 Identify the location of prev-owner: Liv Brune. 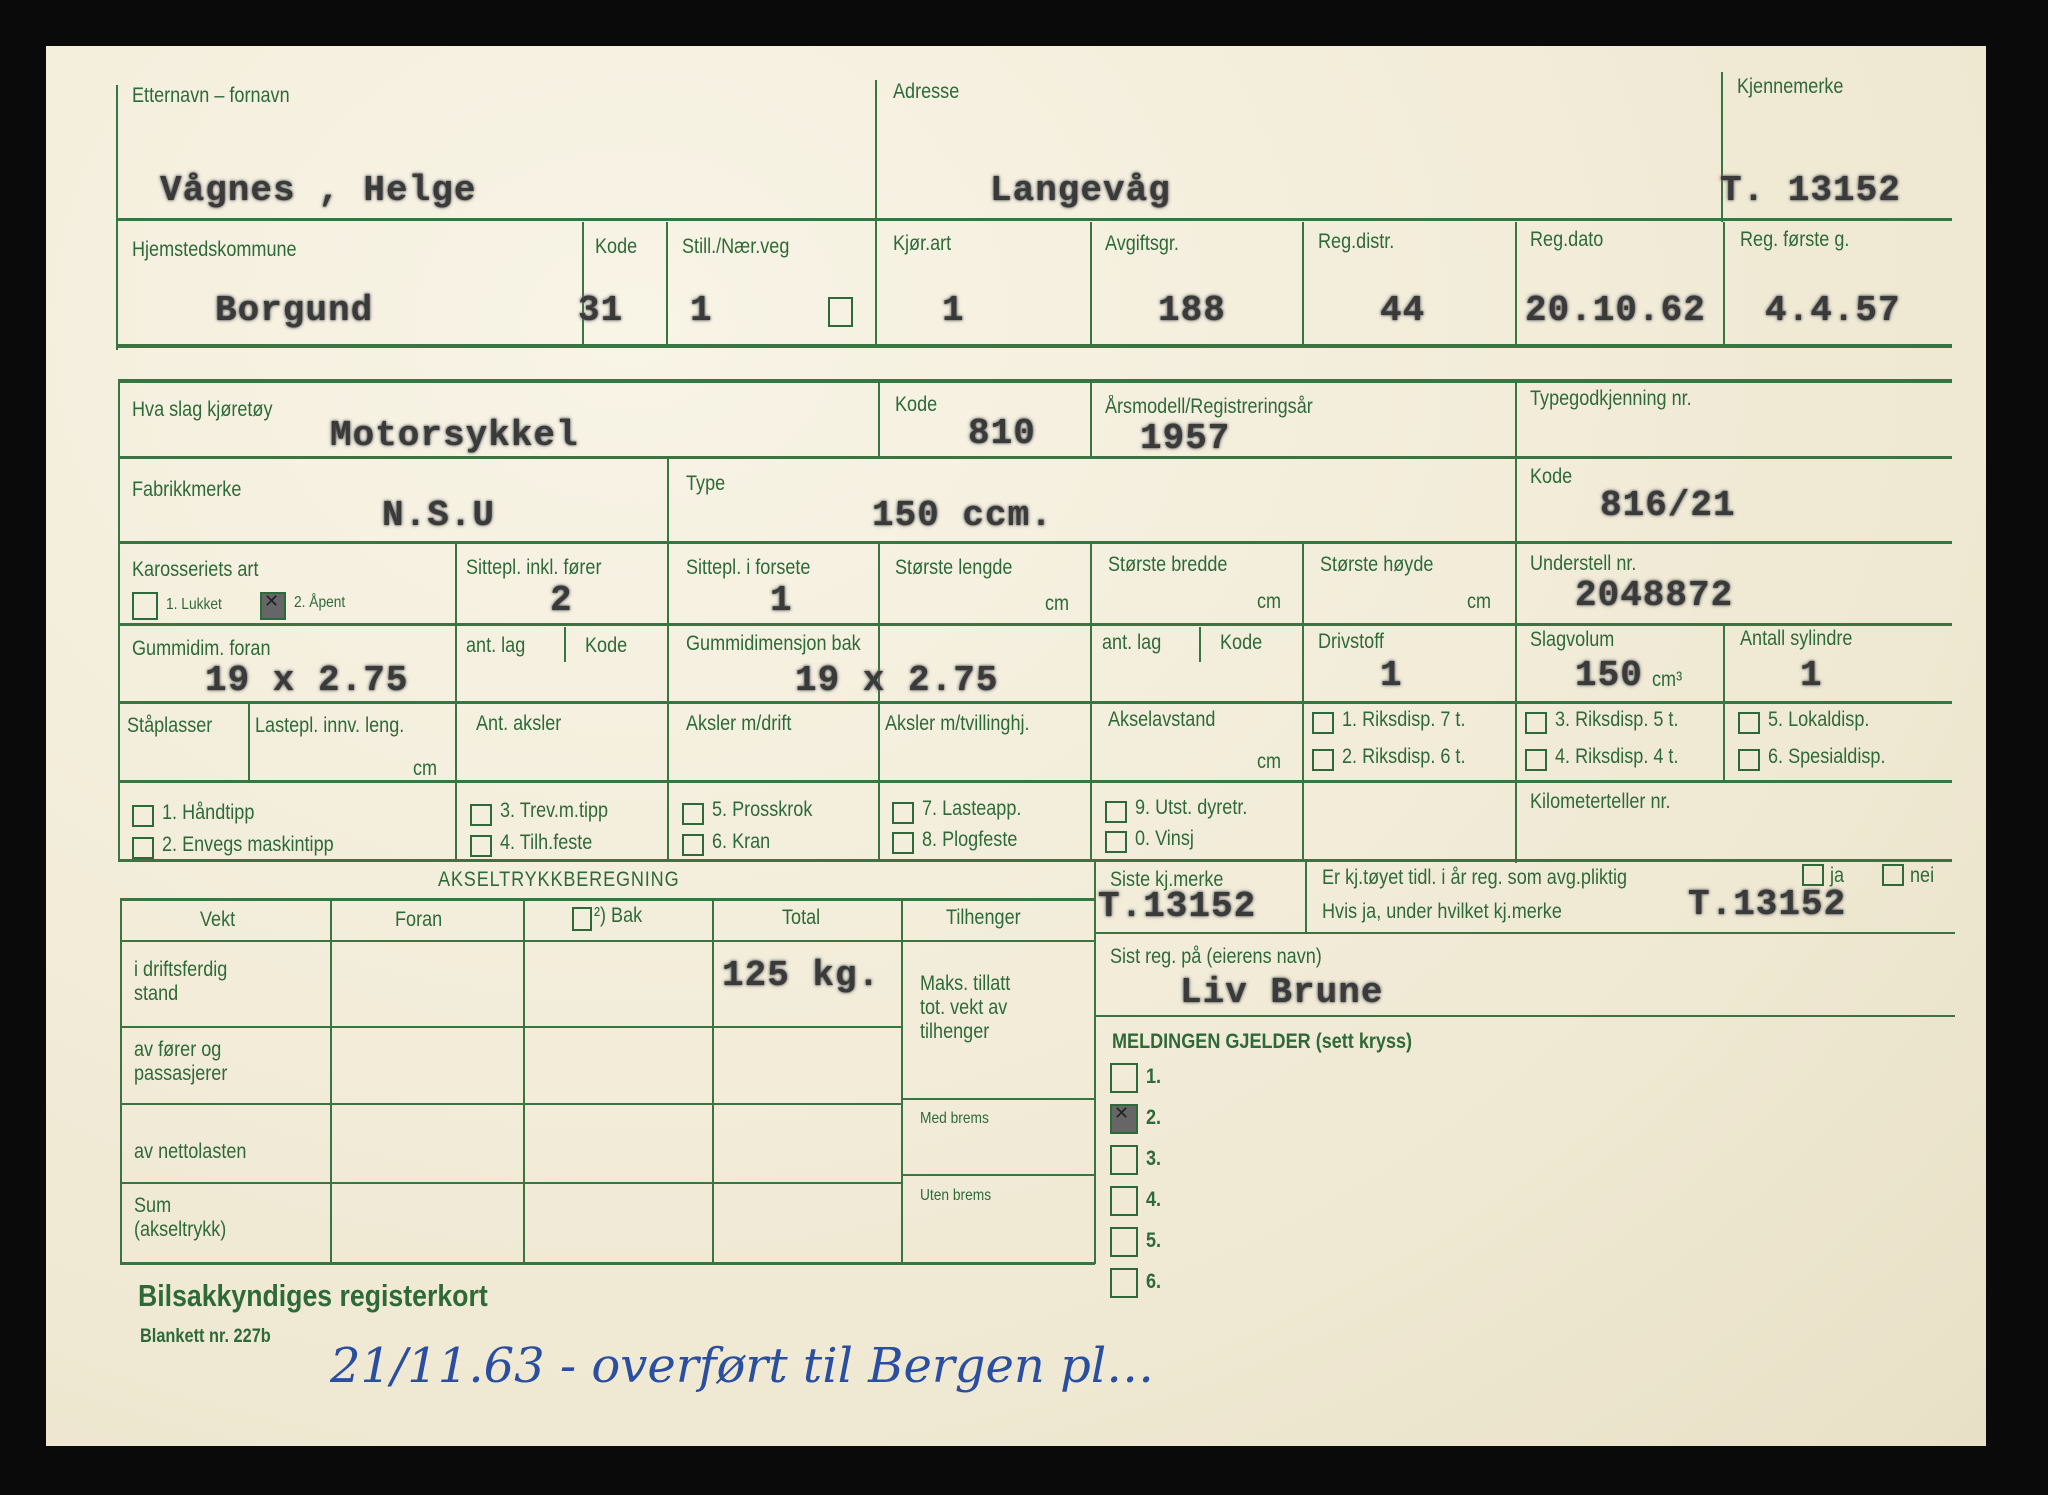
(1282, 992).